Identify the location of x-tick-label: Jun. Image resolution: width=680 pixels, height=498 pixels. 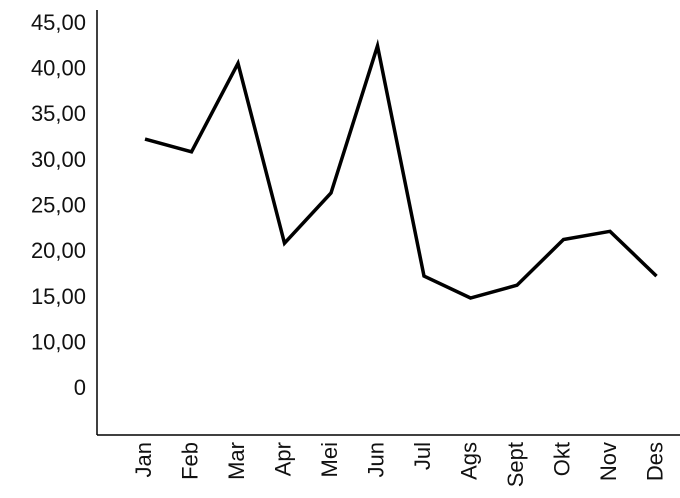
(375, 459).